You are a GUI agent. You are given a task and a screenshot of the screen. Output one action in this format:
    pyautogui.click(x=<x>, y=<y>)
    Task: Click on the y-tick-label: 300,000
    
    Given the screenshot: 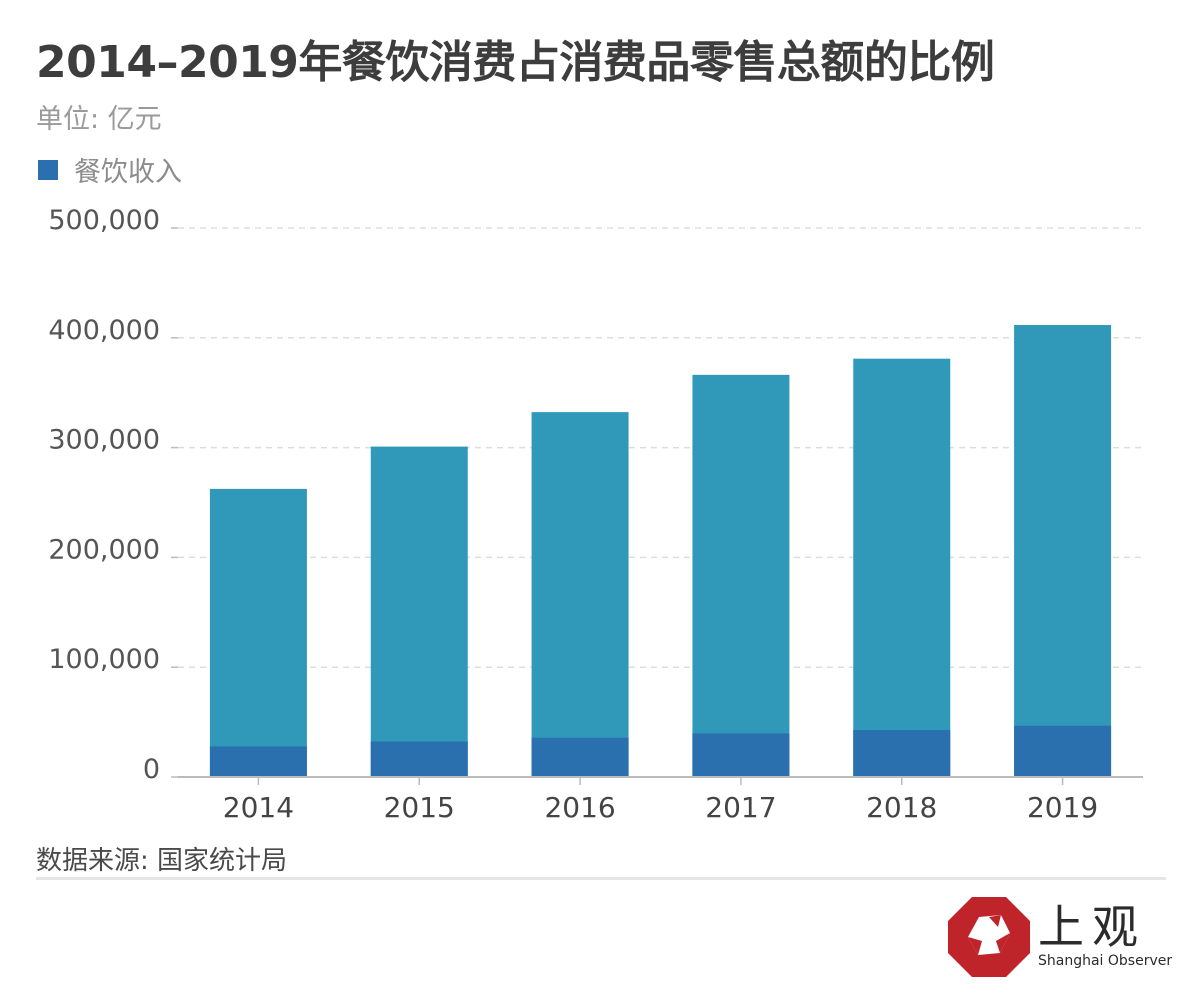 What is the action you would take?
    pyautogui.click(x=104, y=440)
    